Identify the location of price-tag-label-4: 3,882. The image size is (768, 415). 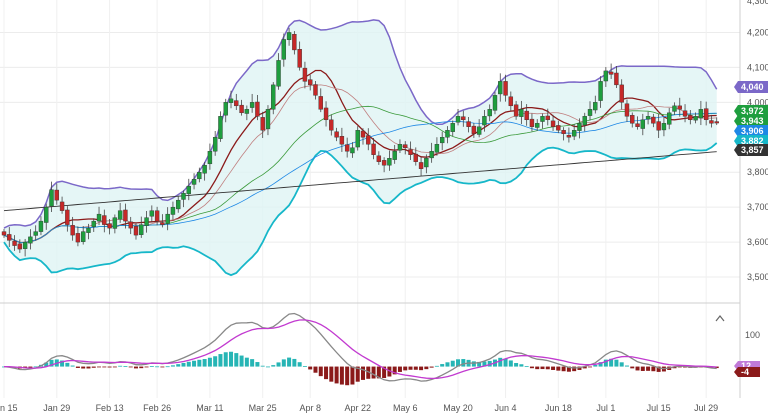
(752, 141).